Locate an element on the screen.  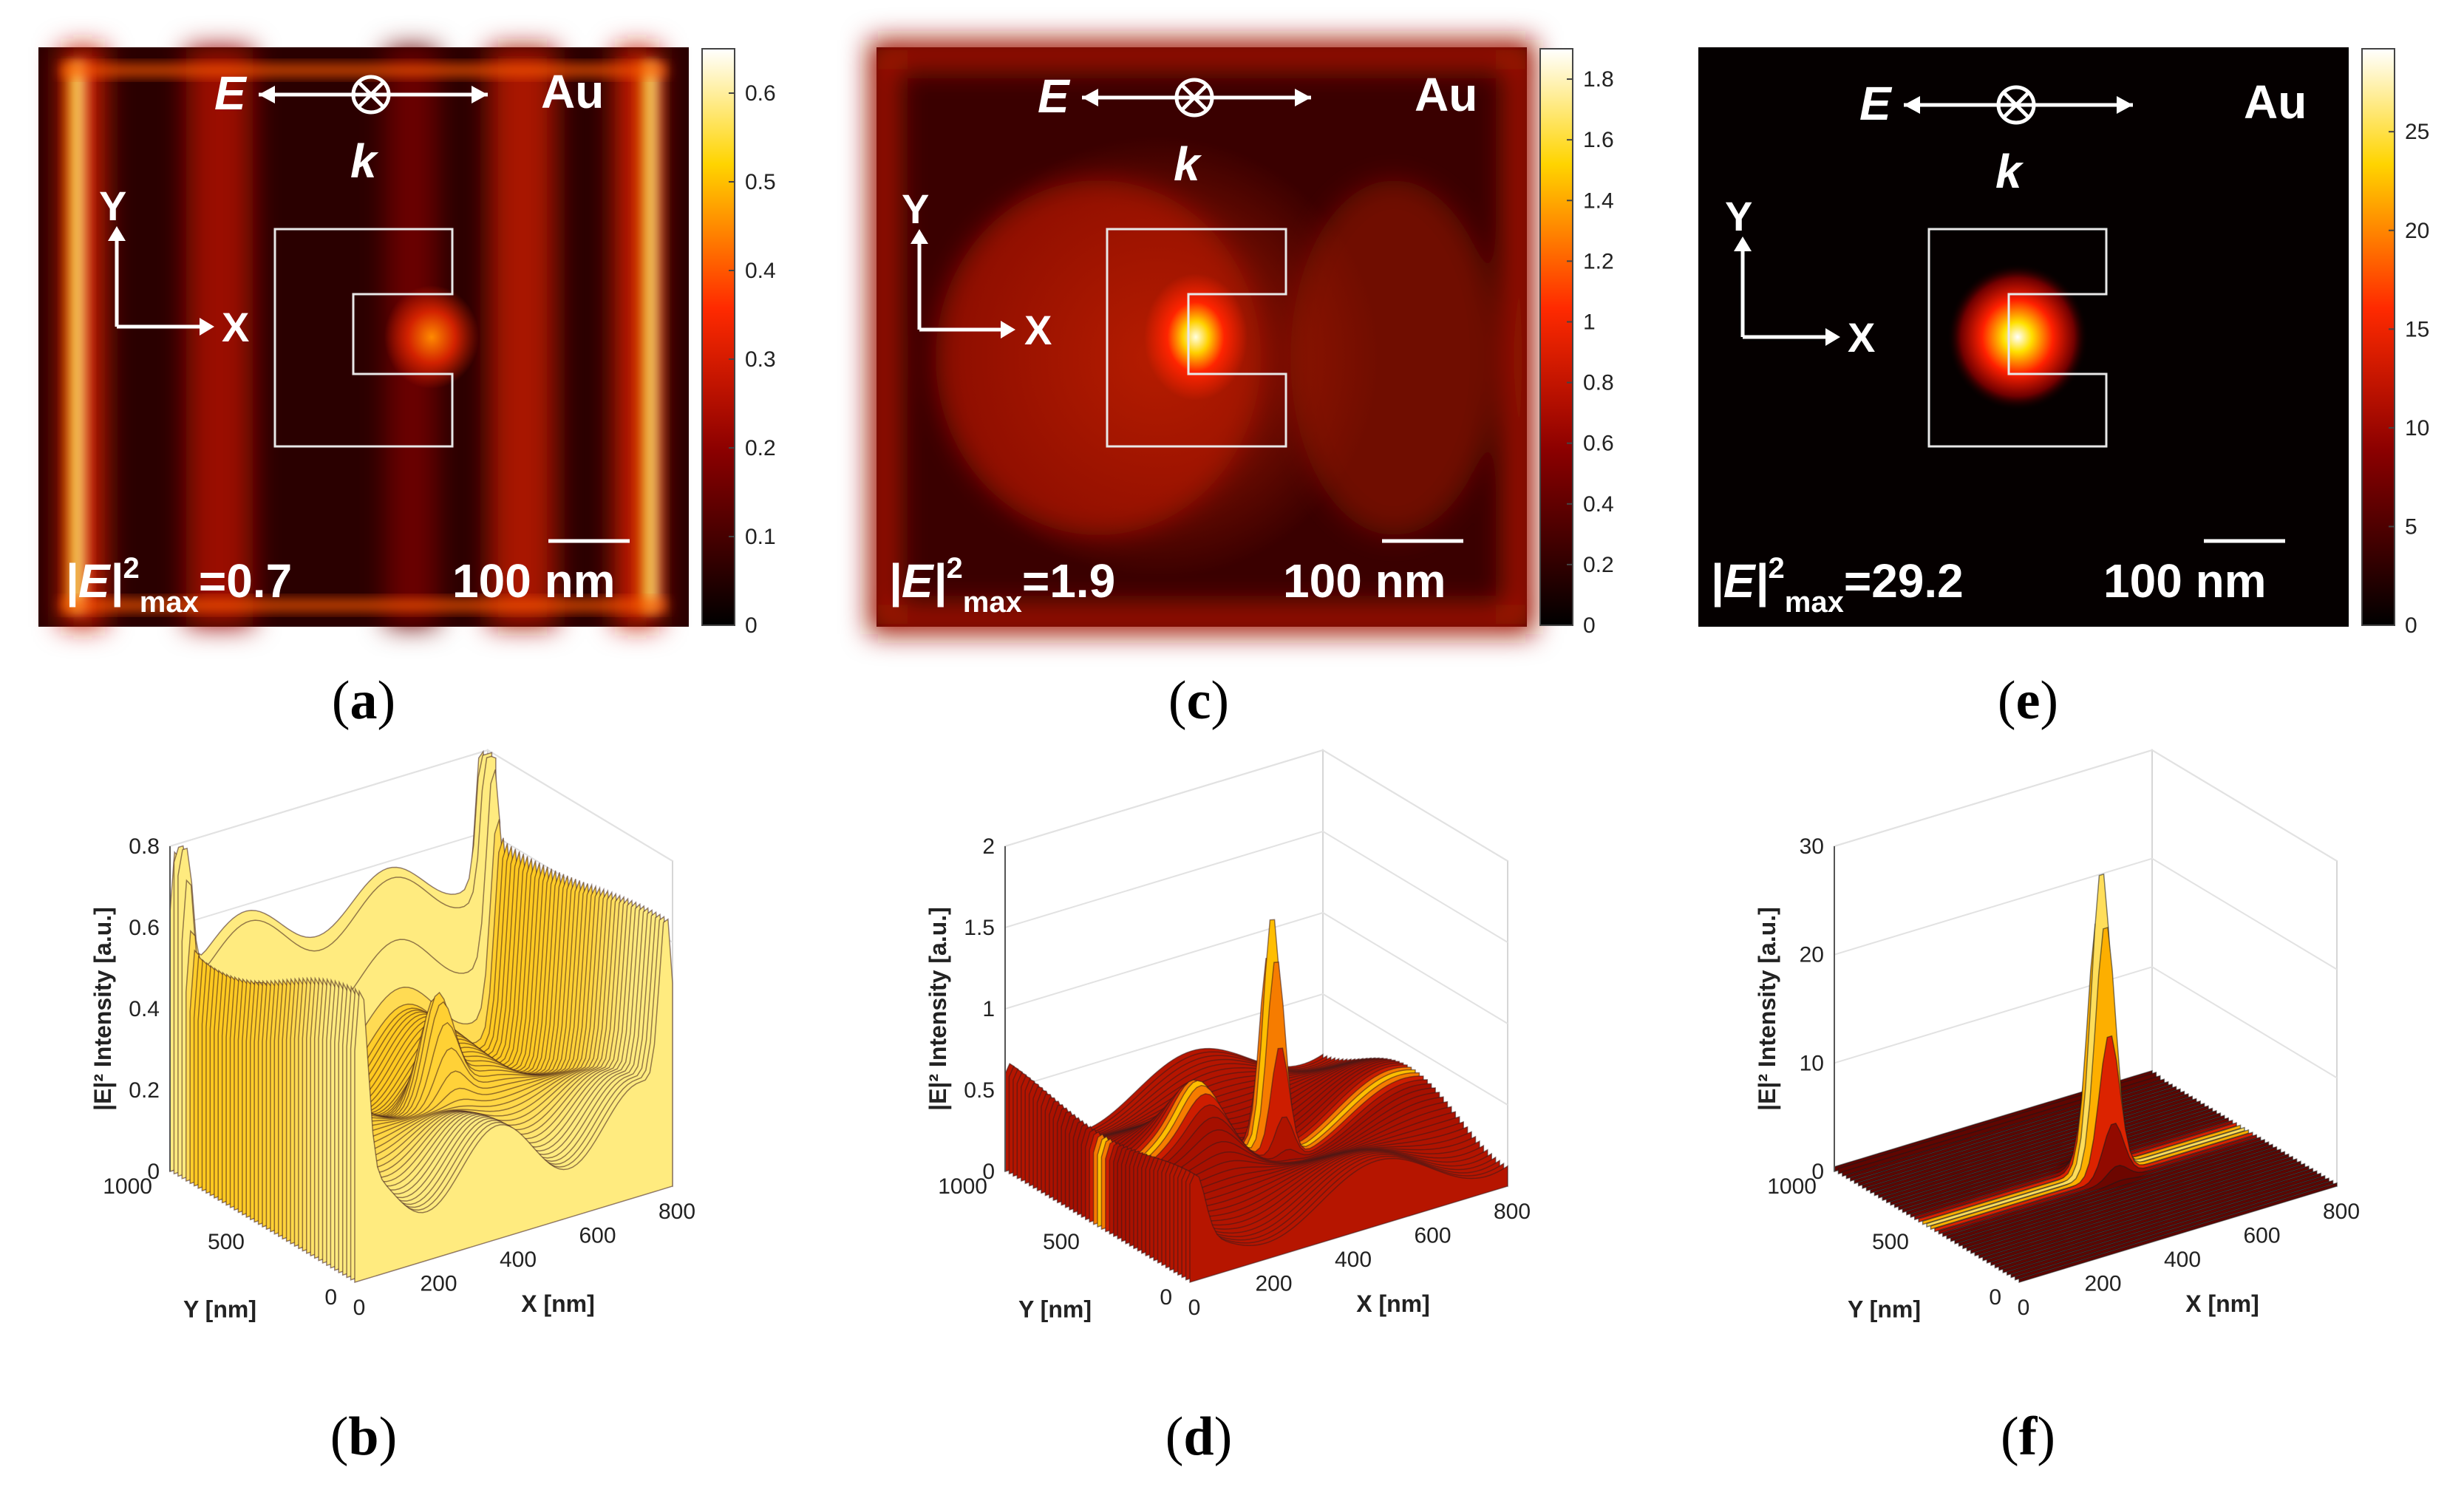
surface-b-grid-line is located at coordinates (421, 805).